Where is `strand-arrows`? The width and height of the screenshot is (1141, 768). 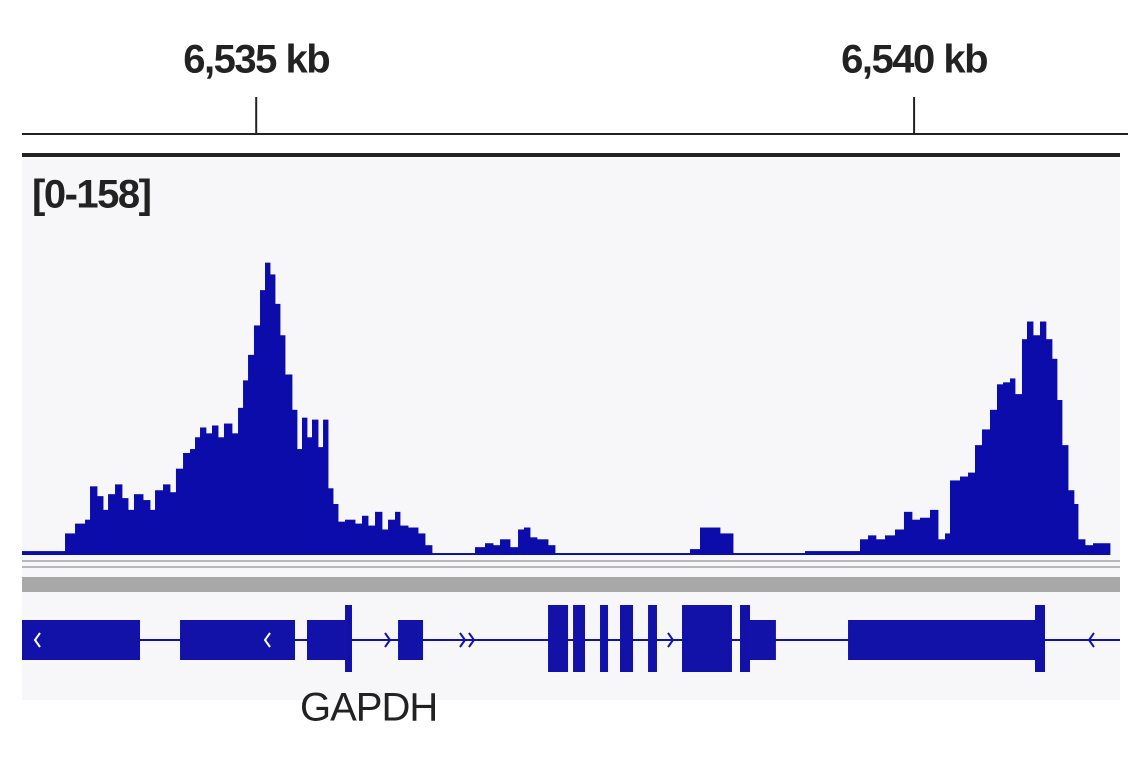 strand-arrows is located at coordinates (564, 640).